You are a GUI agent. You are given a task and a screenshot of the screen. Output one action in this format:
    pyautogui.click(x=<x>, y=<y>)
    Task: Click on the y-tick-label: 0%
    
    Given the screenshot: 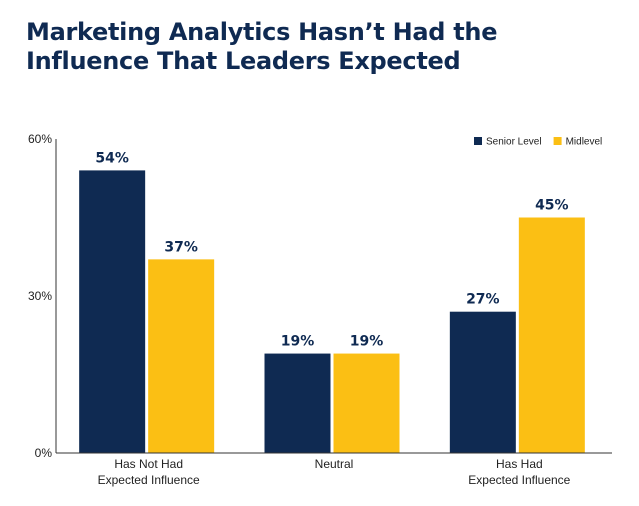 What is the action you would take?
    pyautogui.click(x=44, y=453)
    